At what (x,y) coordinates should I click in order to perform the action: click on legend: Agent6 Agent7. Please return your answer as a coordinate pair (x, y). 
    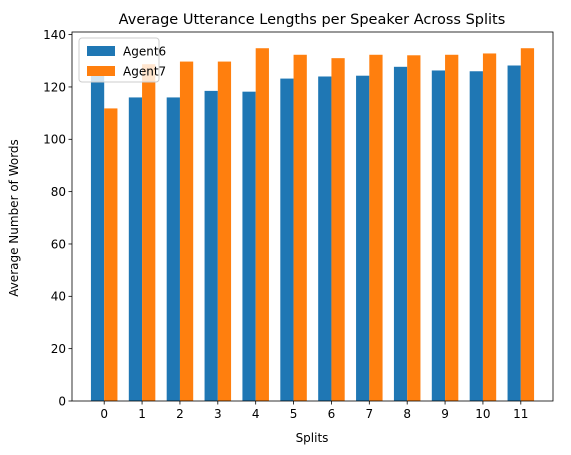
    Looking at the image, I should click on (122, 60).